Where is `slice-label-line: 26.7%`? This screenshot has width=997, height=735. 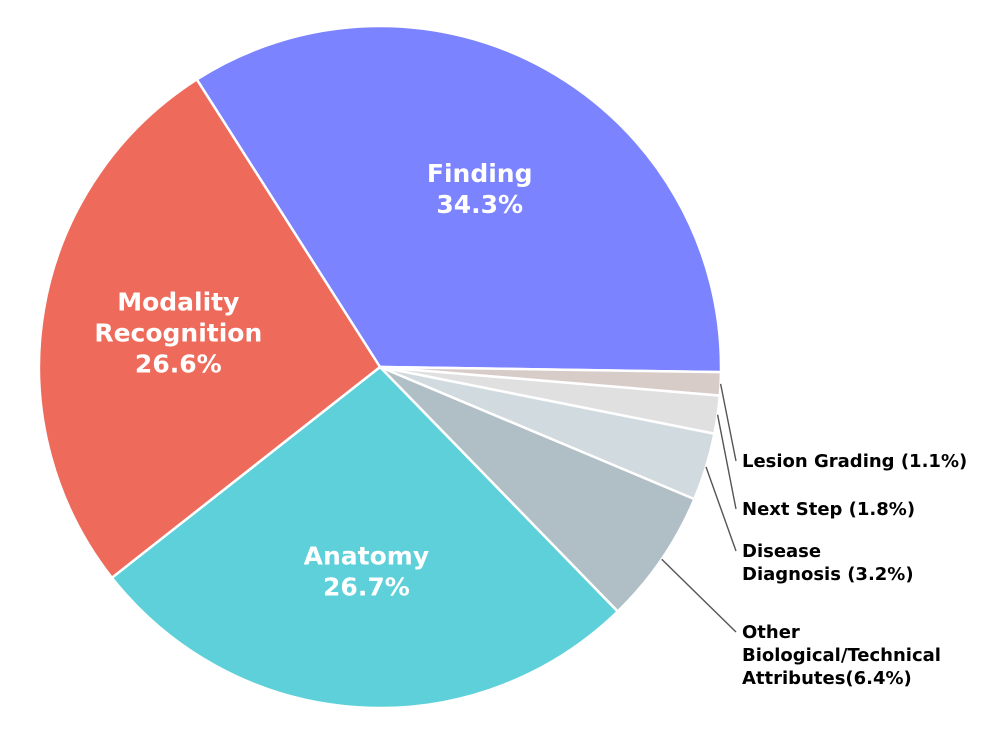 slice-label-line: 26.7% is located at coordinates (366, 587).